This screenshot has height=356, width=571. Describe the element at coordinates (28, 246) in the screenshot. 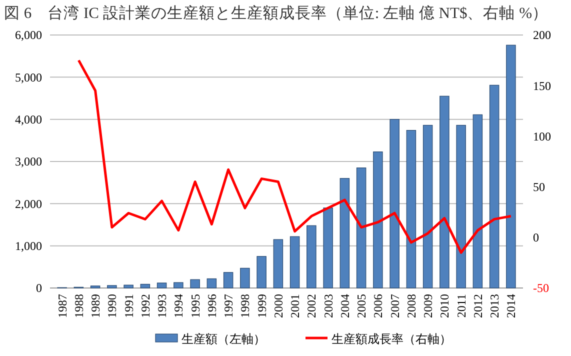

I see `y-tick-label: 1,000` at that location.